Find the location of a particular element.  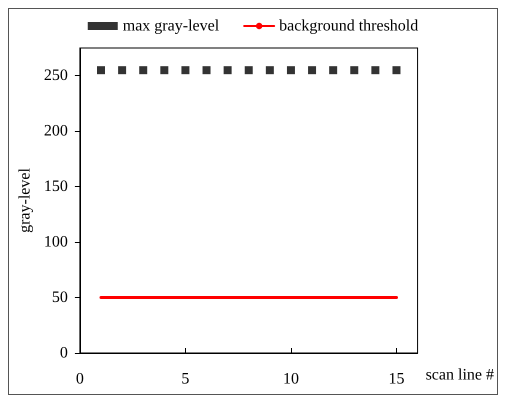

legend-label: background threshold is located at coordinates (348, 26).